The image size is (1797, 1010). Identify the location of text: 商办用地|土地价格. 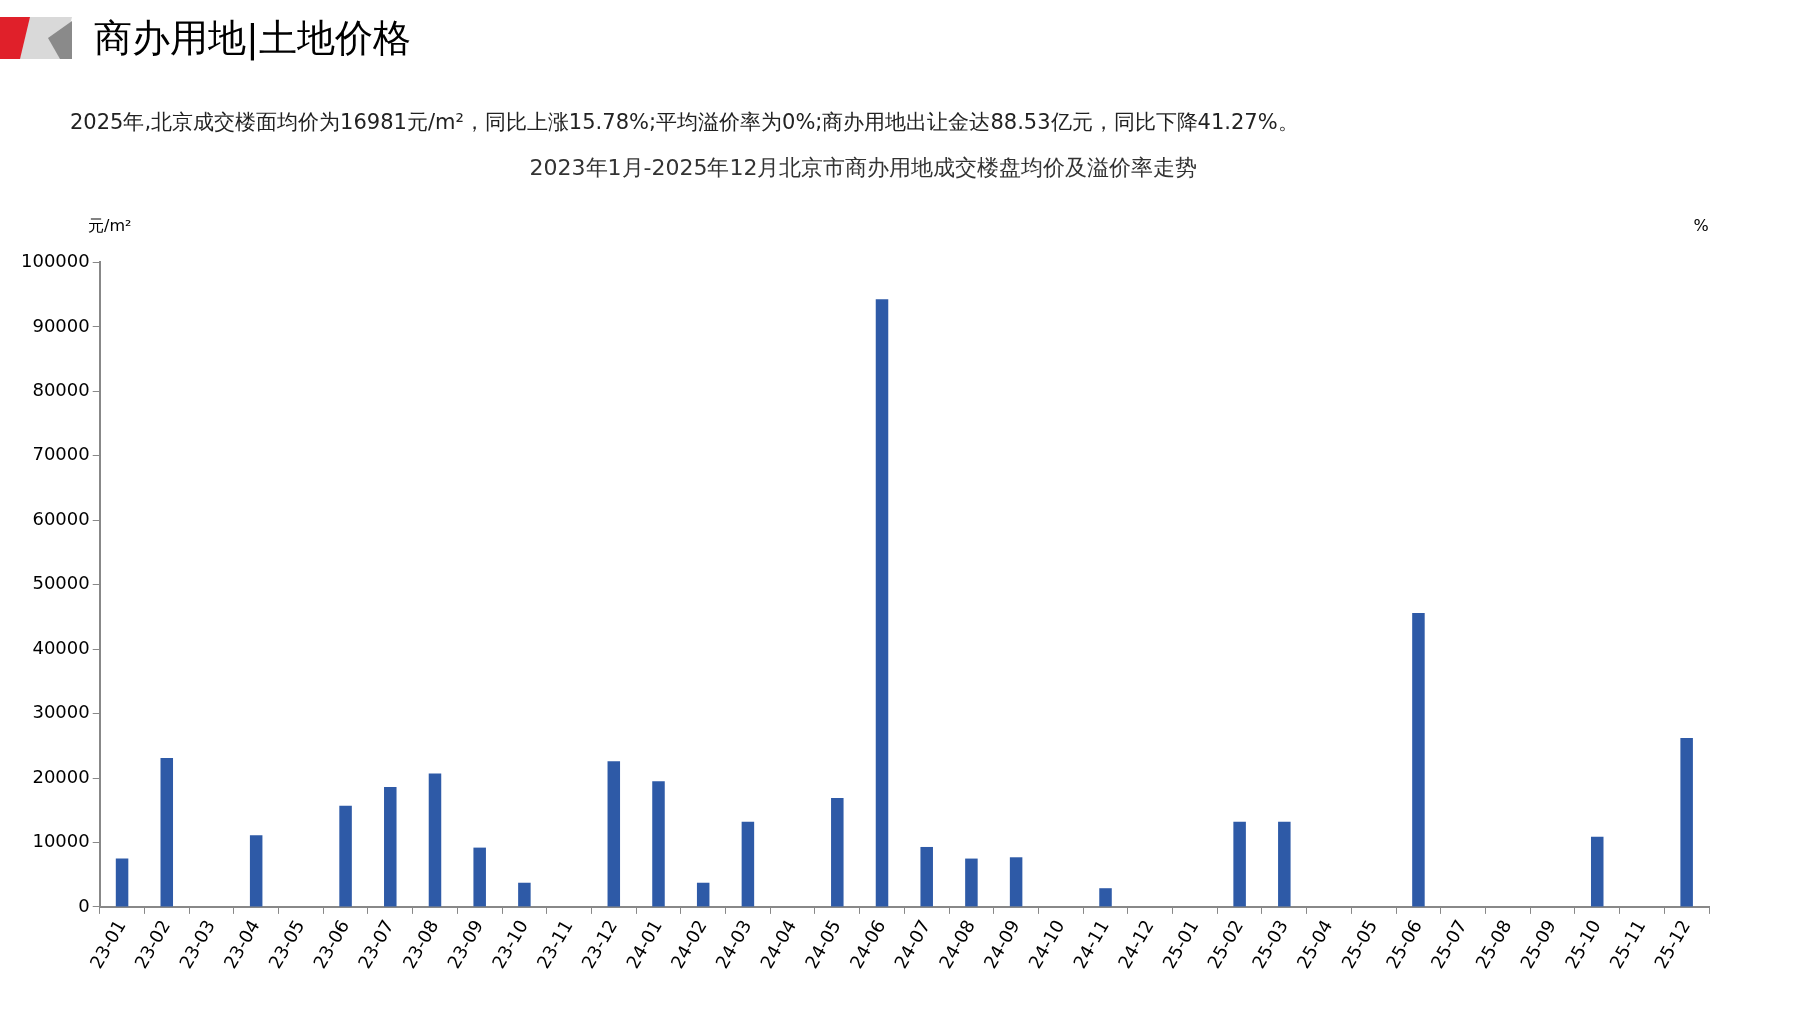
(252, 38).